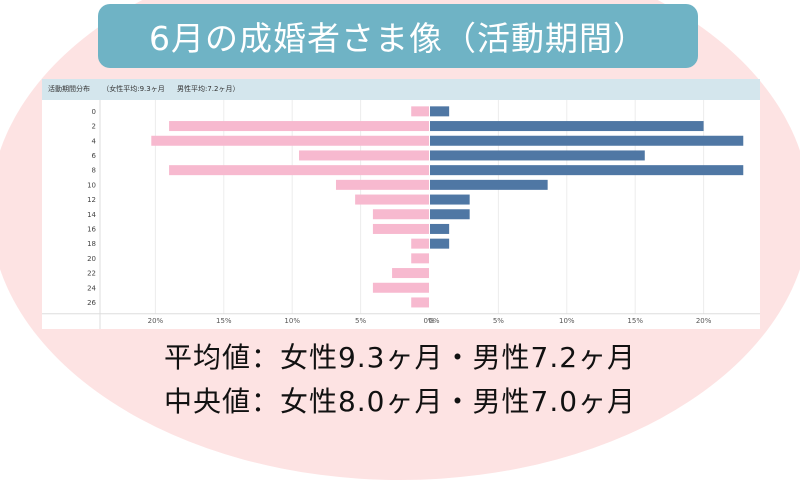 The image size is (800, 480). I want to click on chart-header: 活動期間分布 （女性平均:9.3ヶ月 男性平均:7.2ヶ月）, so click(401, 89).